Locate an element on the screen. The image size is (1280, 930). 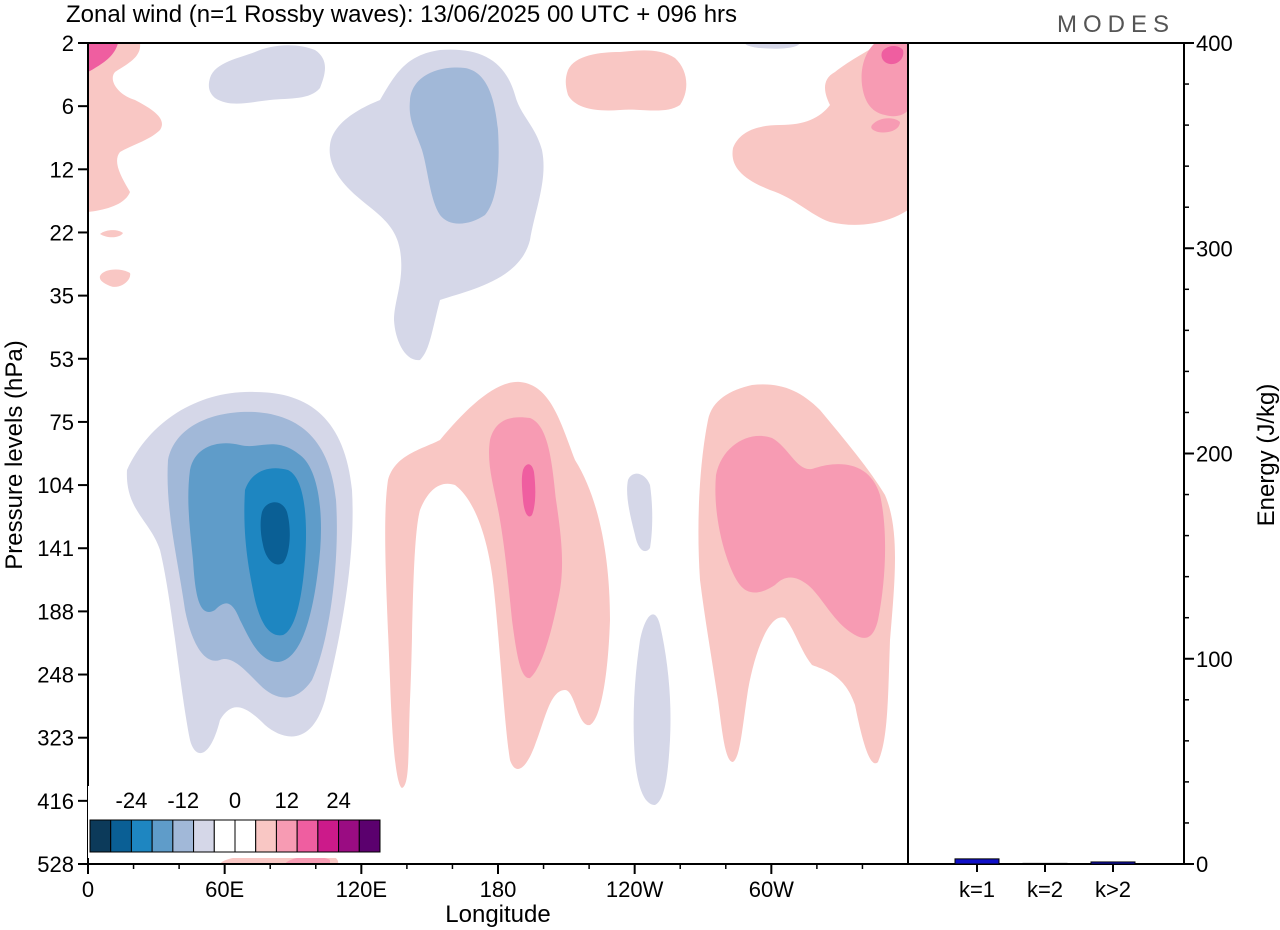
contour-neg-top is located at coordinates (266, 74).